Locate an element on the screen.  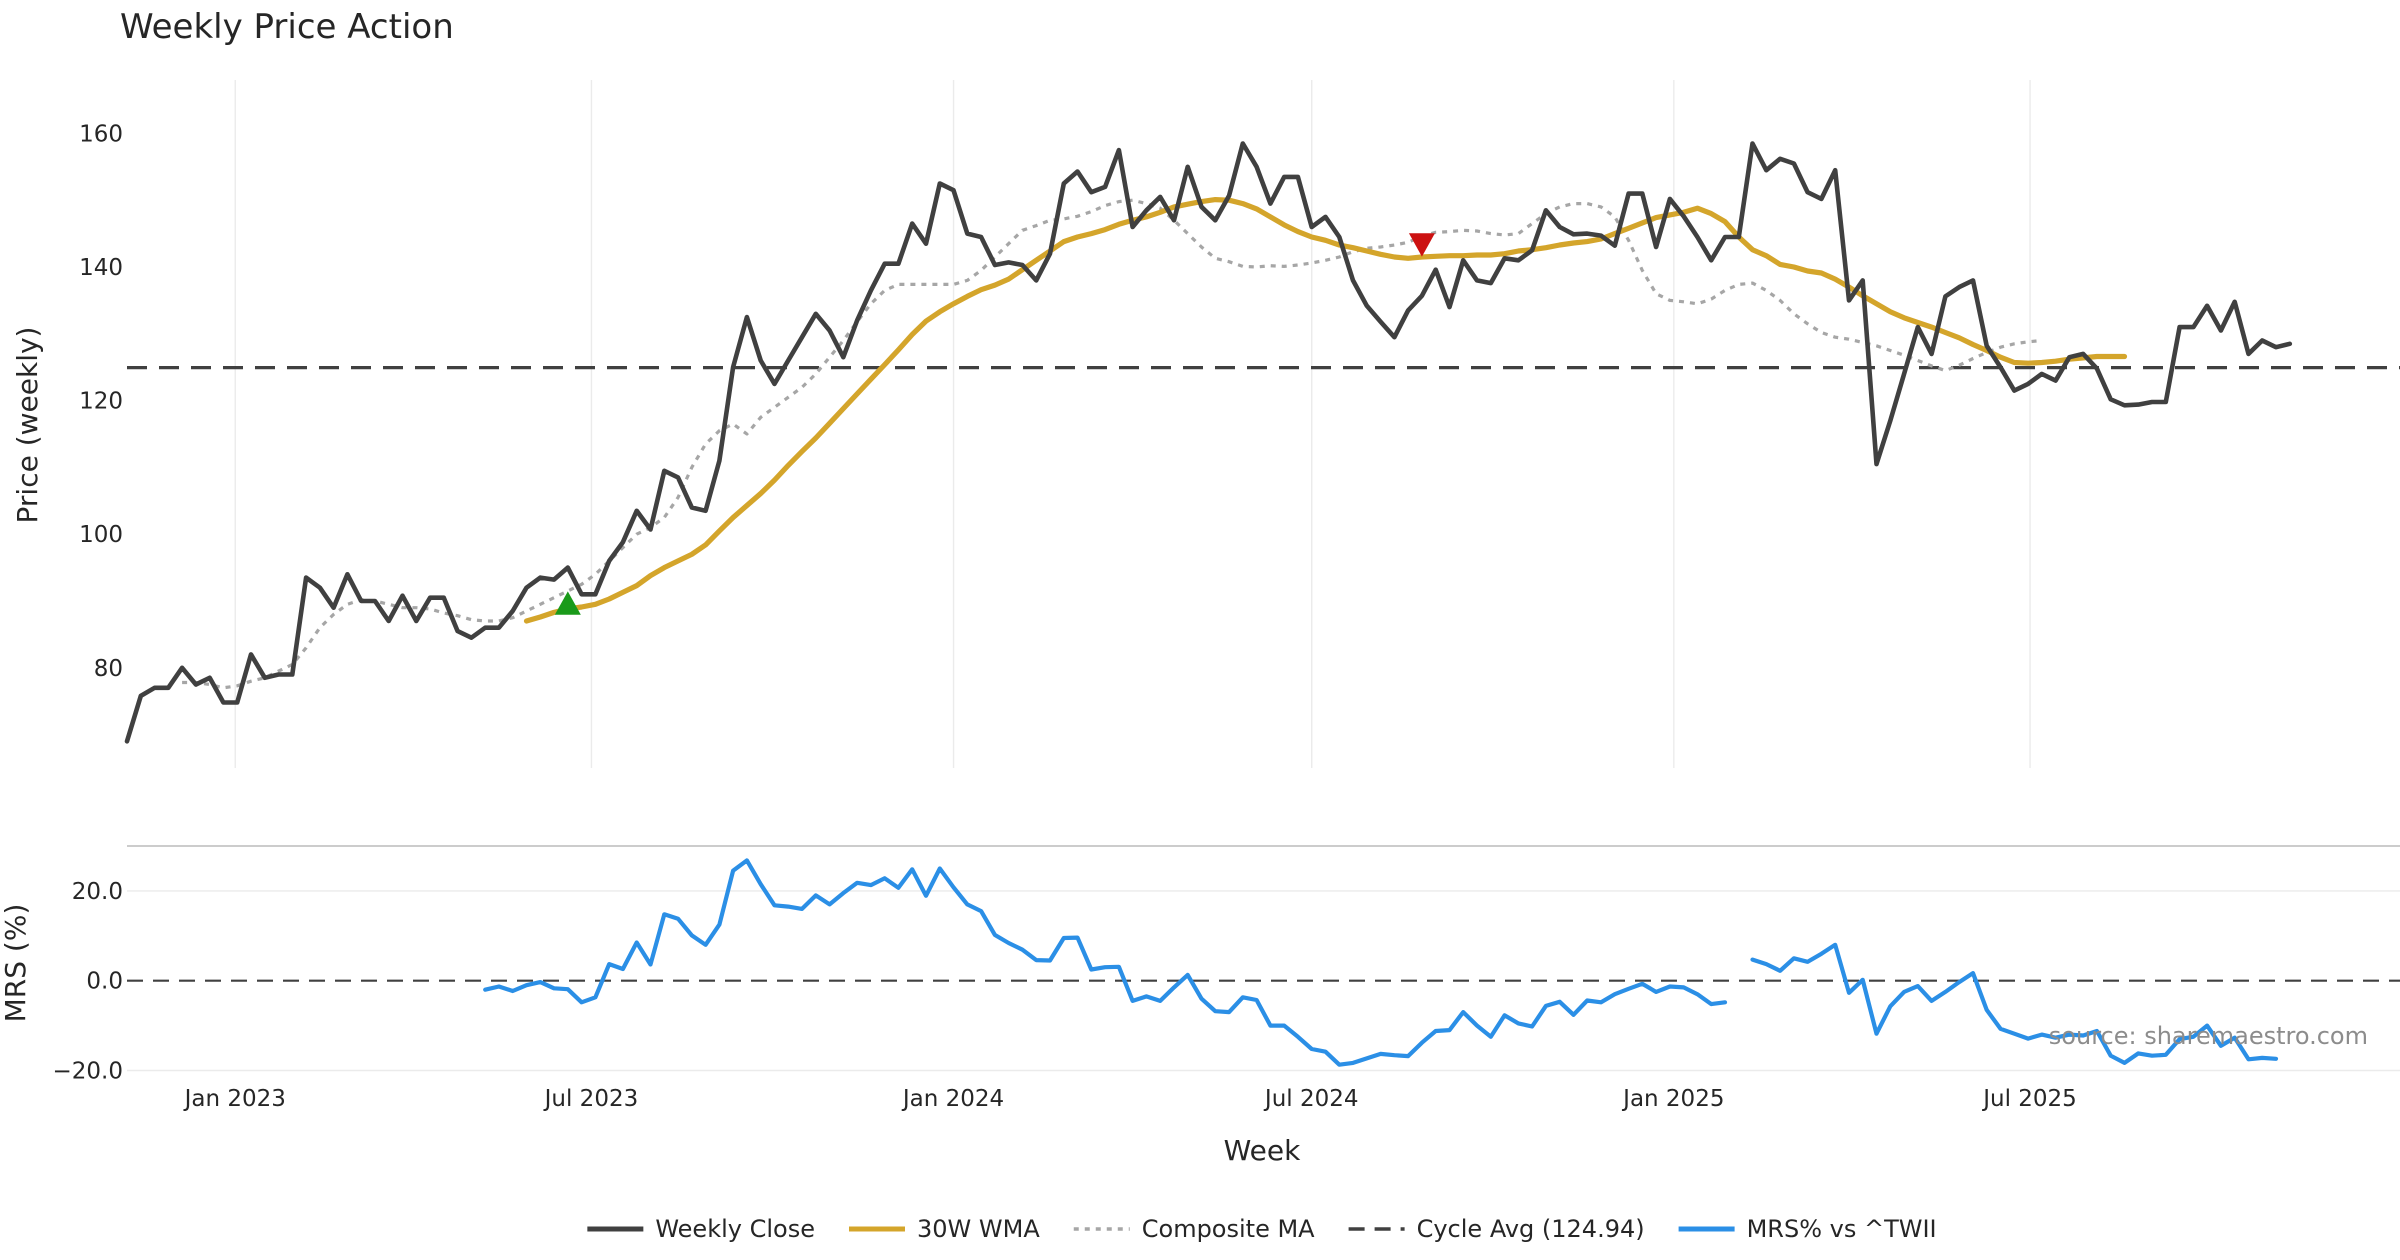
price-y-tick-label: 120 is located at coordinates (101, 402).